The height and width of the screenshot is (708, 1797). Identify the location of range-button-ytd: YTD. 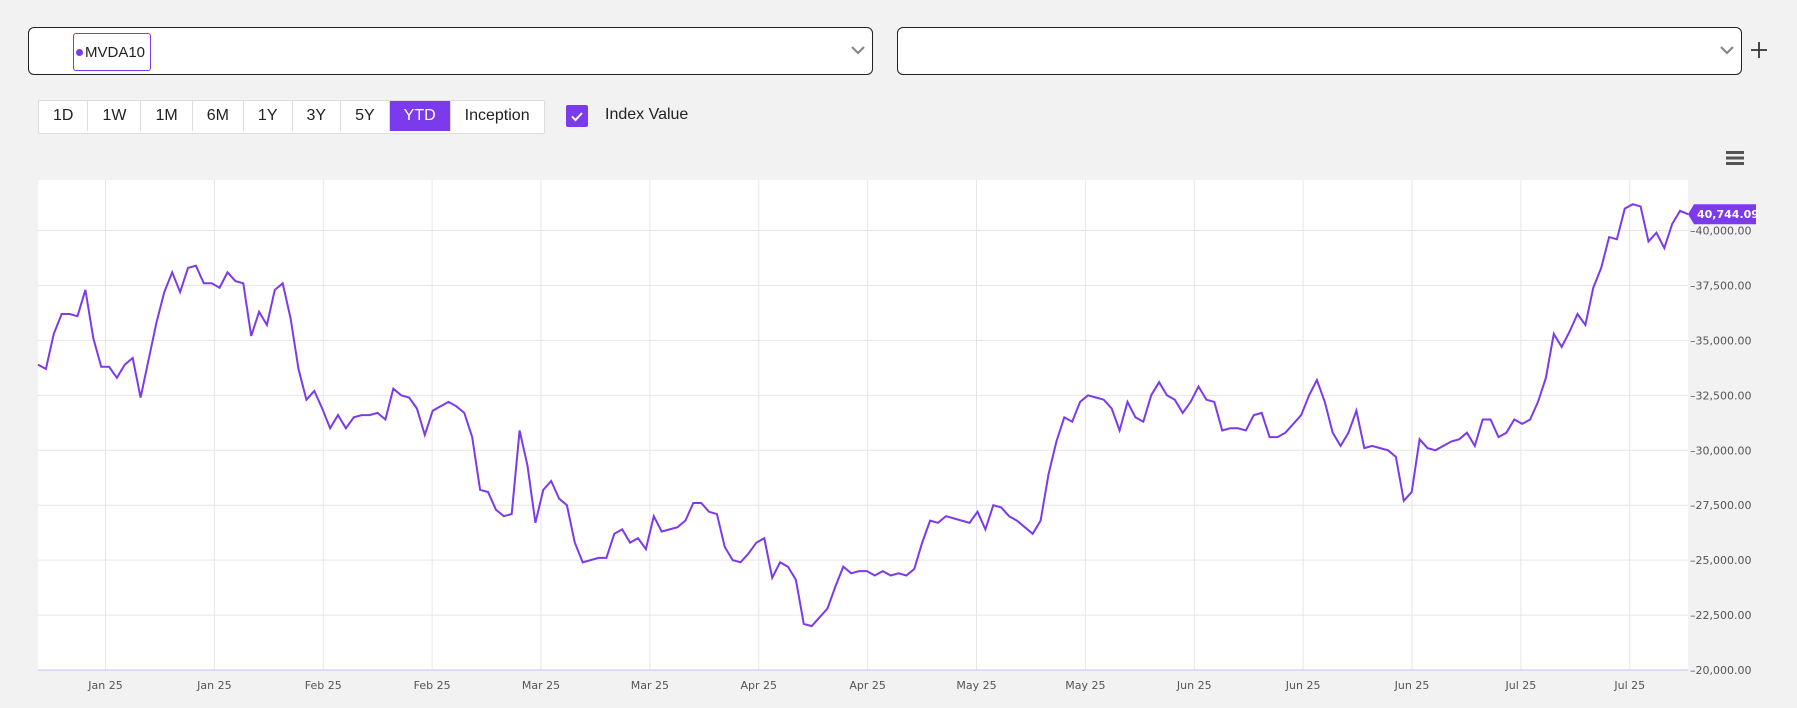
(420, 116).